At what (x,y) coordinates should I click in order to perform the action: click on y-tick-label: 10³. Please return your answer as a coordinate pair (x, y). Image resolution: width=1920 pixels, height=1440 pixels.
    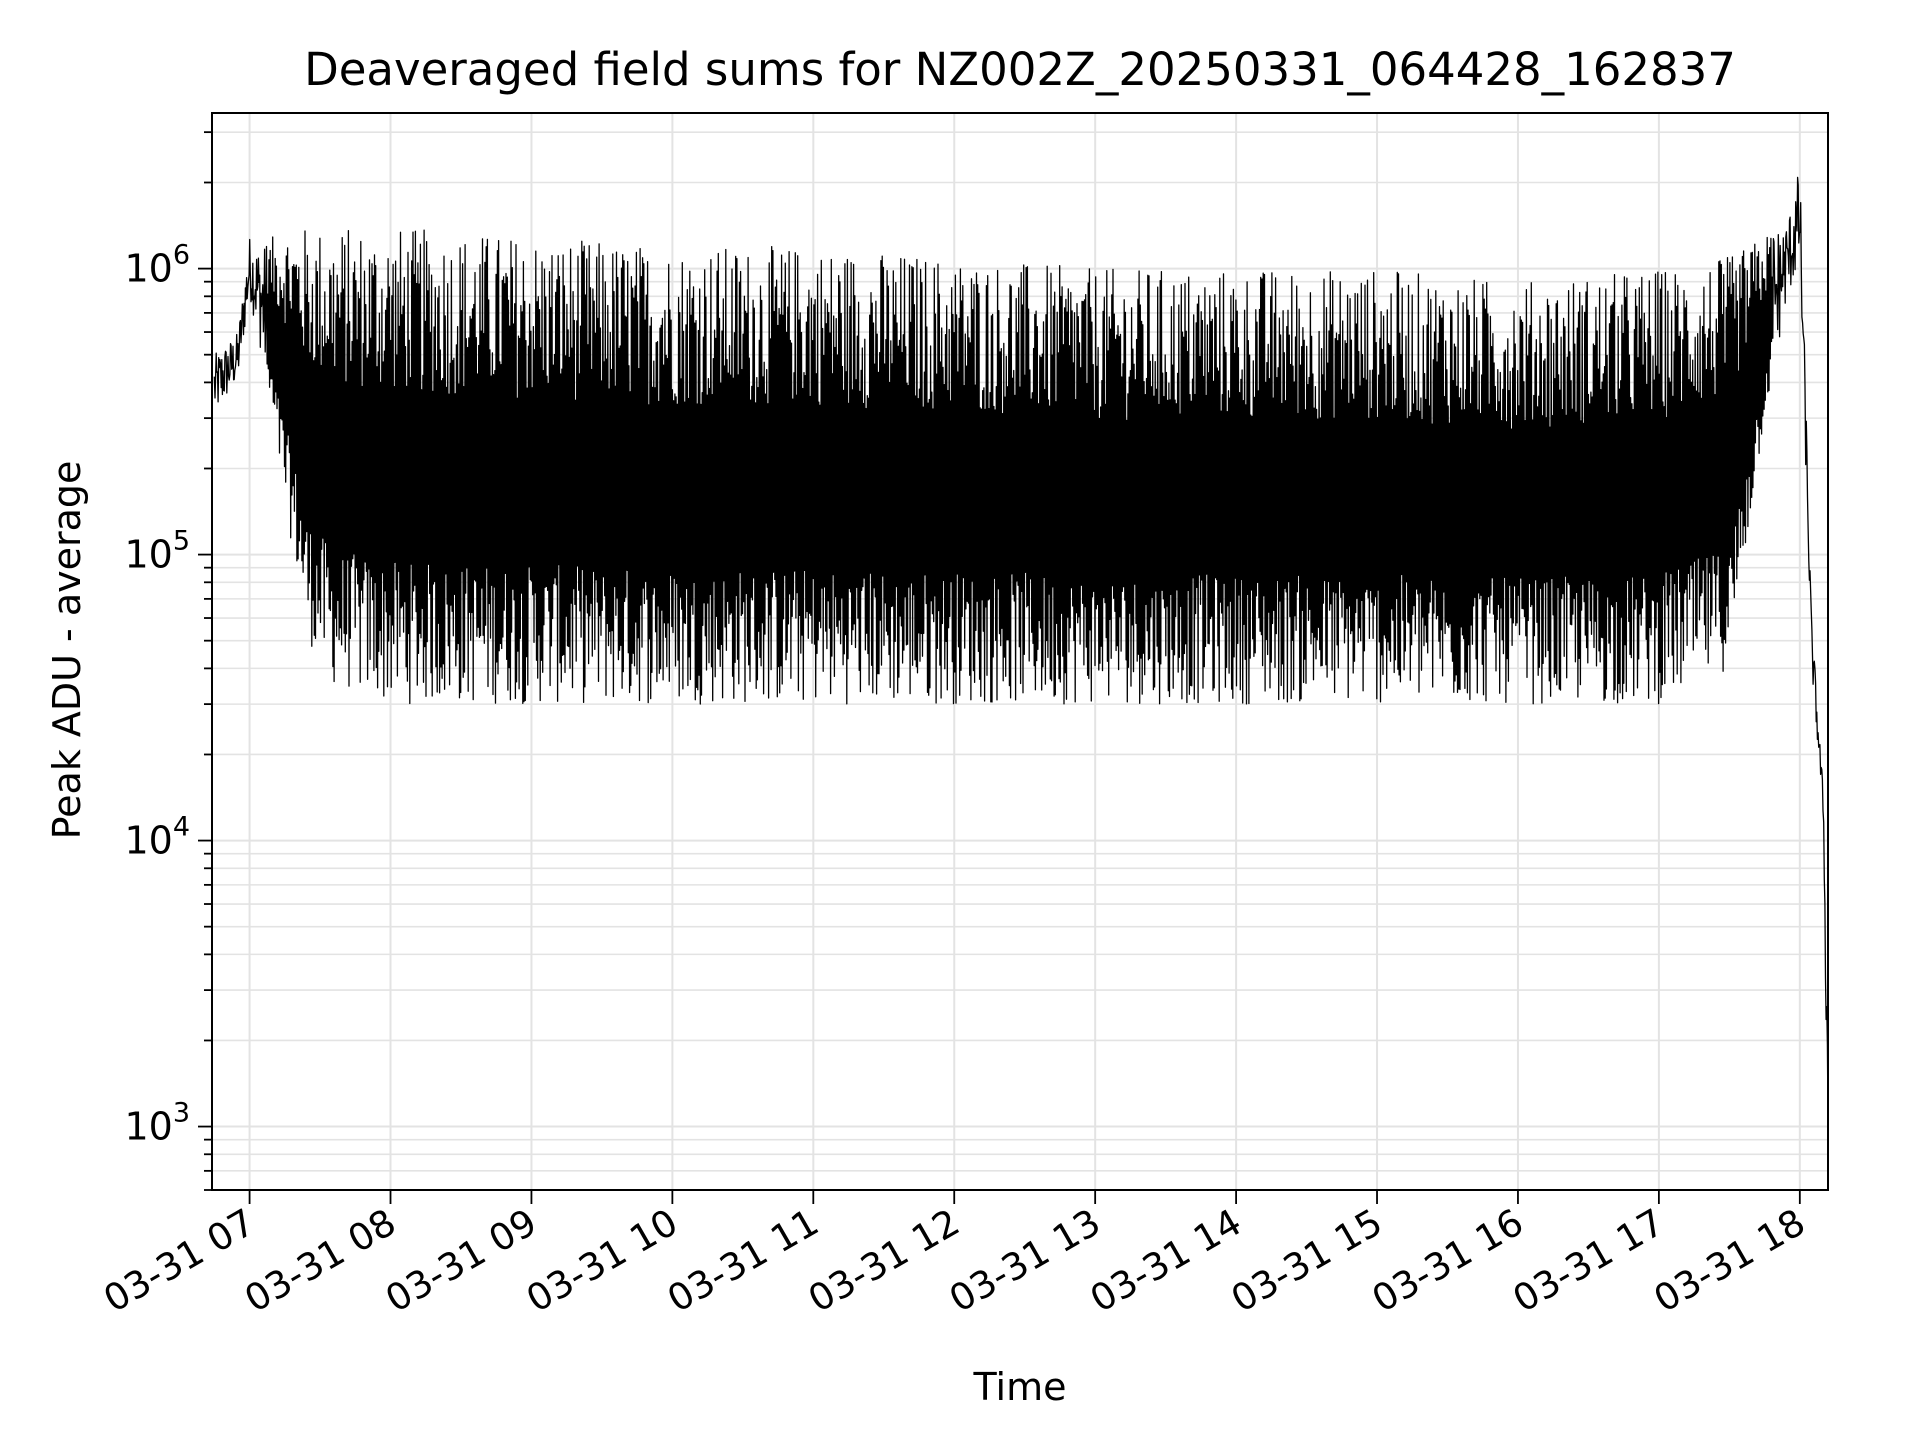
    Looking at the image, I should click on (157, 1123).